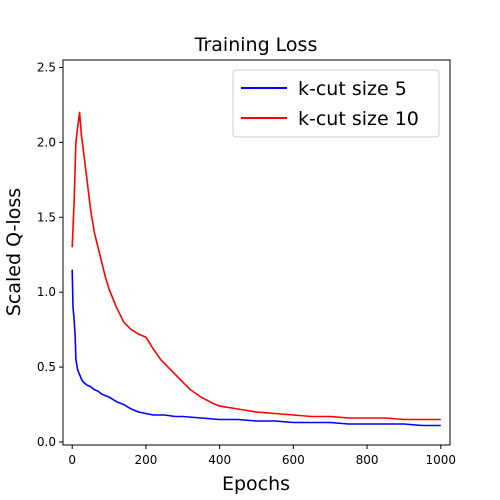 This screenshot has width=500, height=500. What do you see at coordinates (46, 367) in the screenshot?
I see `y-tick-label: 0.5` at bounding box center [46, 367].